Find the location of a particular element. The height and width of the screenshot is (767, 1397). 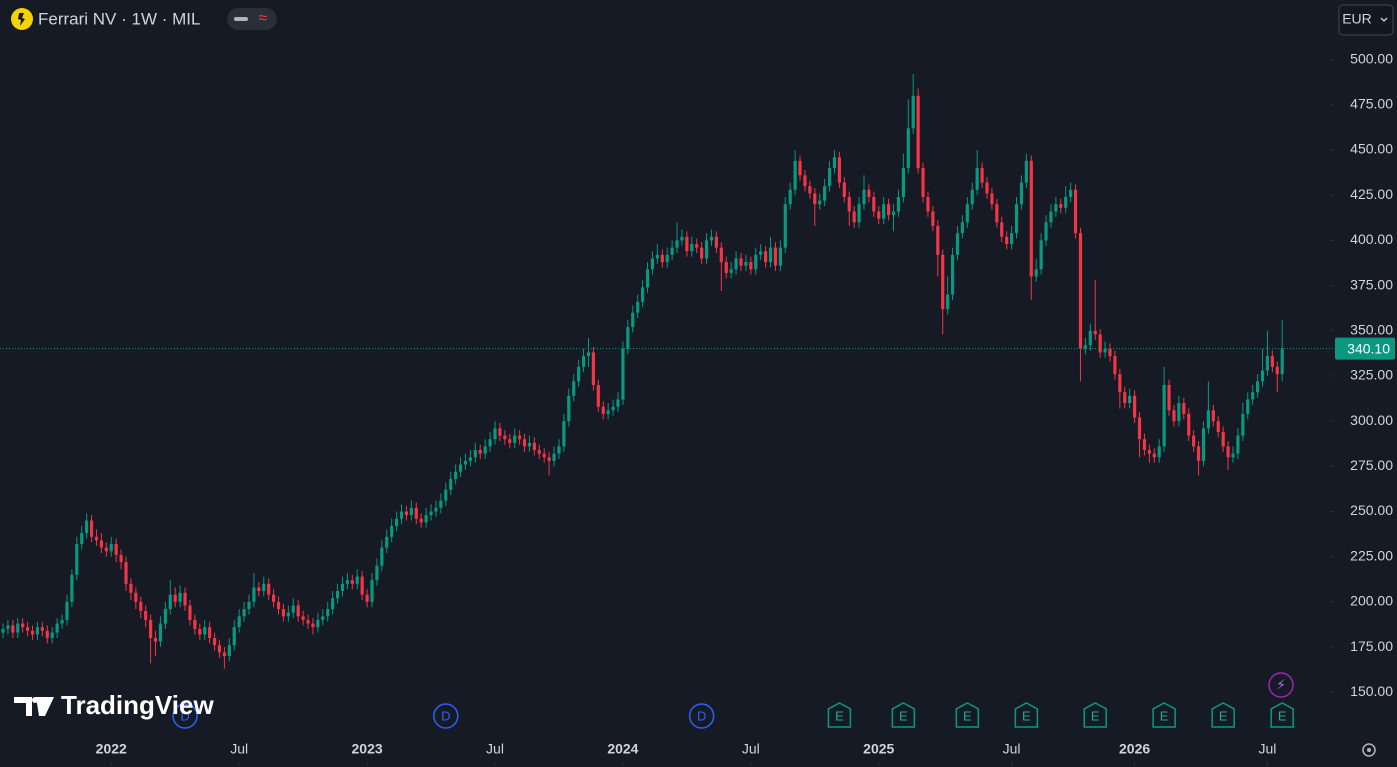

y-tick-label: 275.00 is located at coordinates (1371, 465).